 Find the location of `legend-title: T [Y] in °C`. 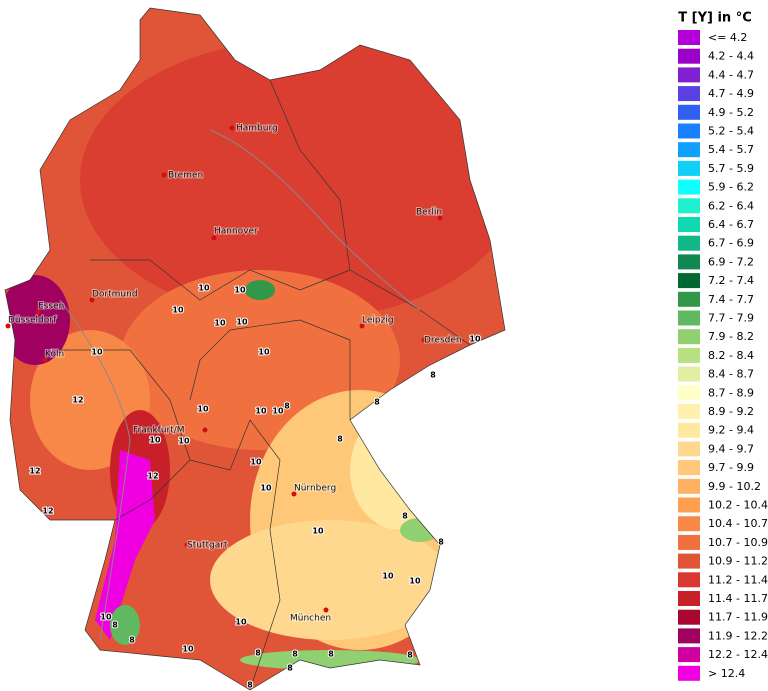

legend-title: T [Y] in °C is located at coordinates (715, 18).